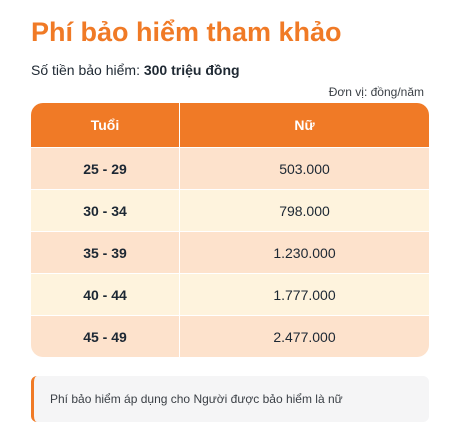 The image size is (455, 424). What do you see at coordinates (304, 210) in the screenshot?
I see `premium-cell: 798.000` at bounding box center [304, 210].